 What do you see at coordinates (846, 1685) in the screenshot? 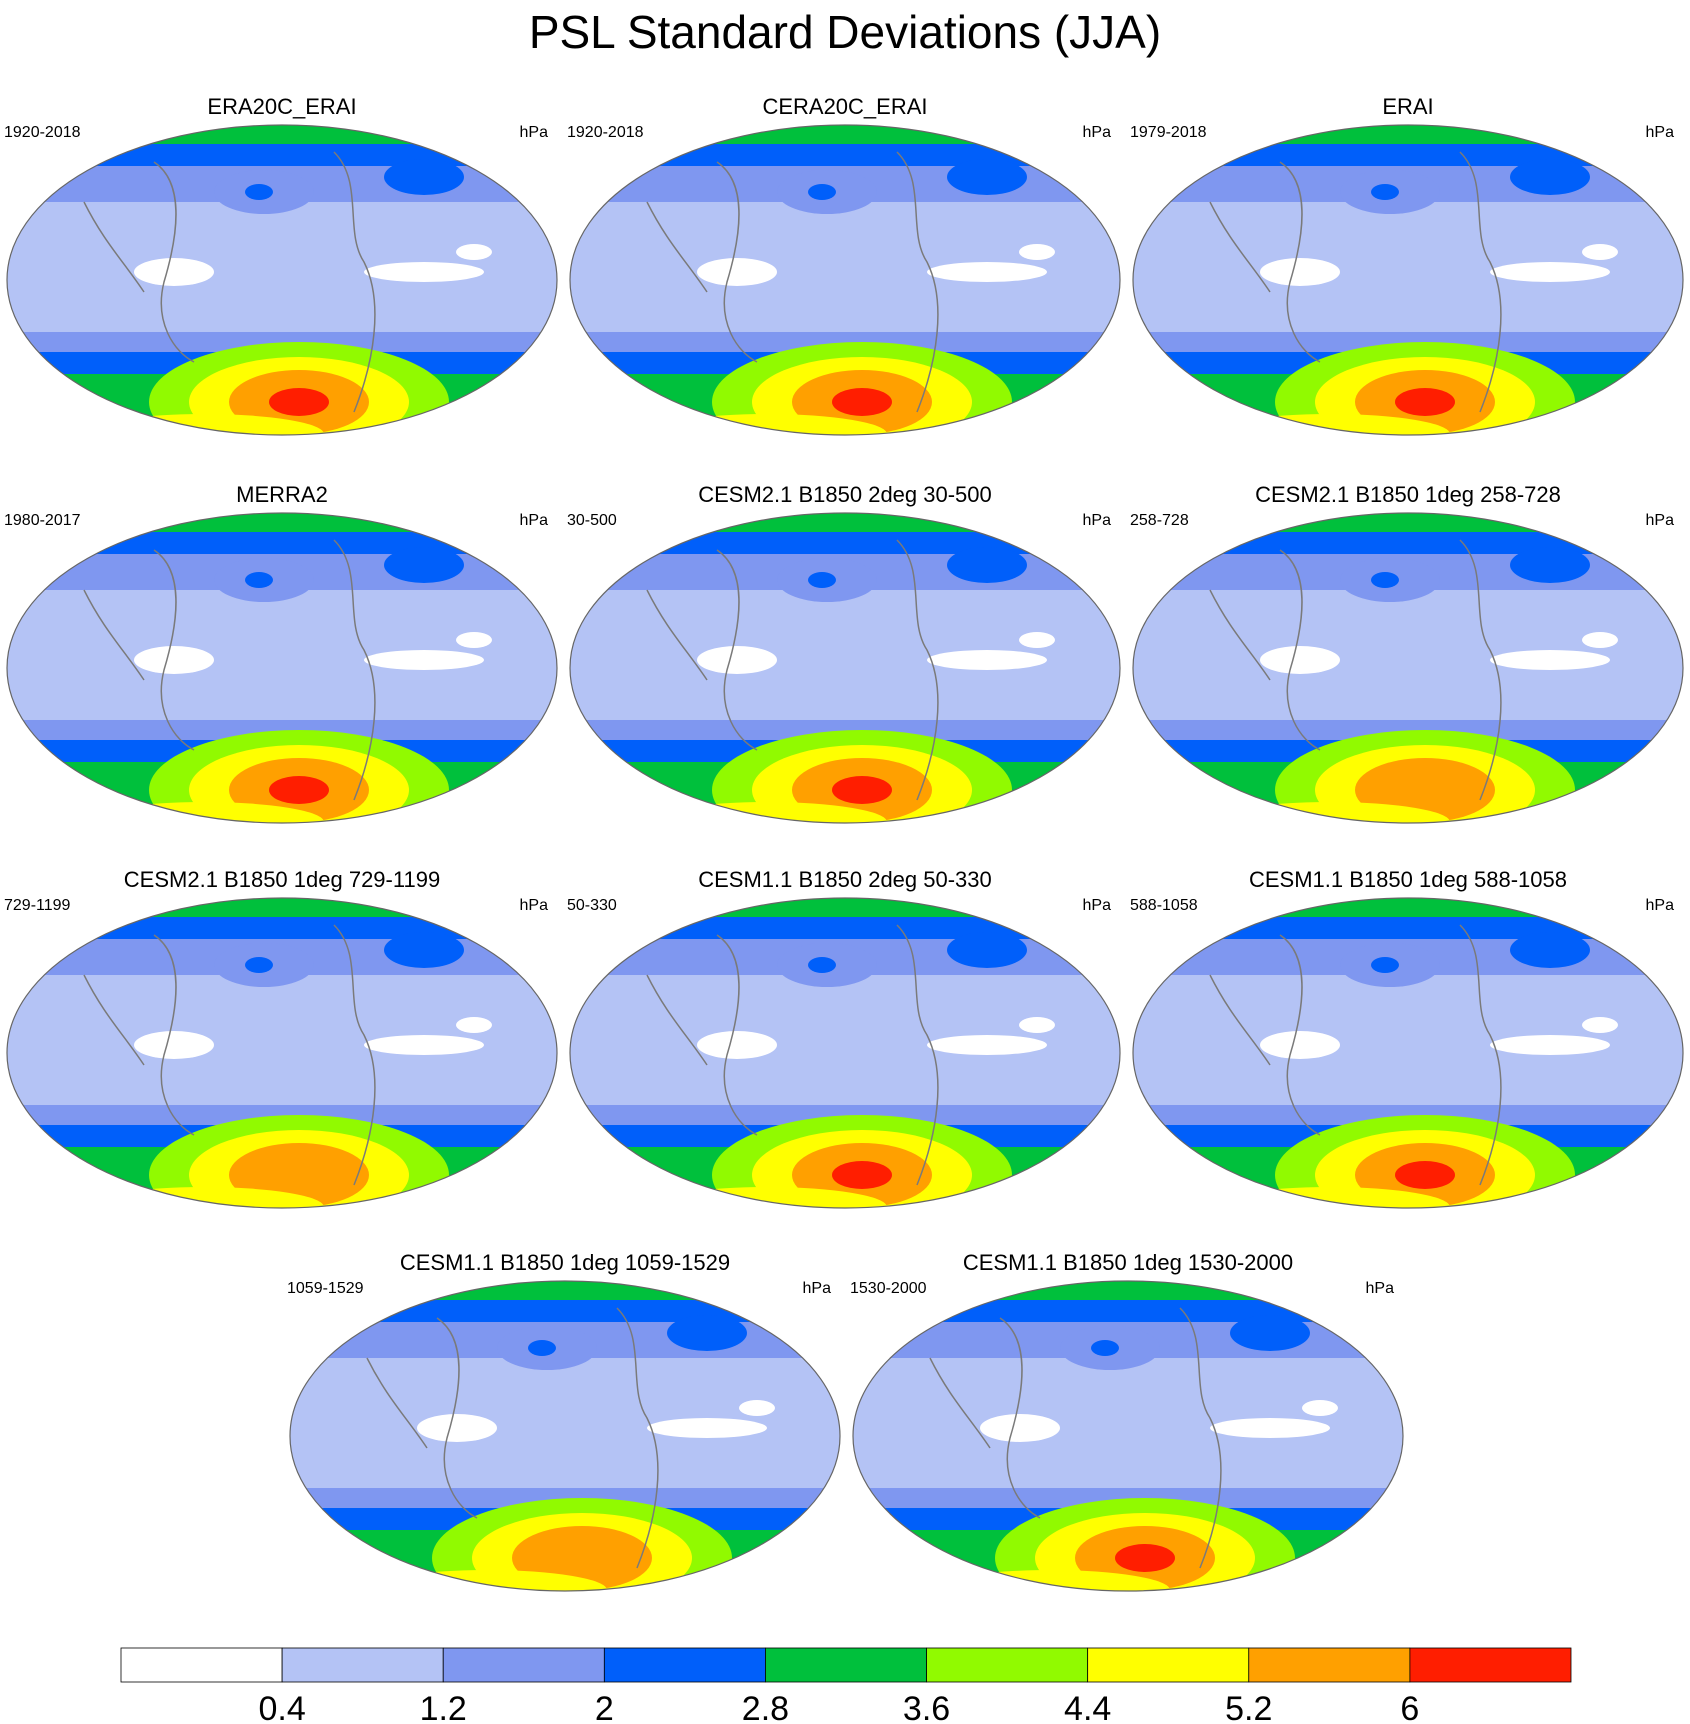
I see `colorbar: 0.4 1.2 2 2.8 3.6 4.4 5.2 6` at bounding box center [846, 1685].